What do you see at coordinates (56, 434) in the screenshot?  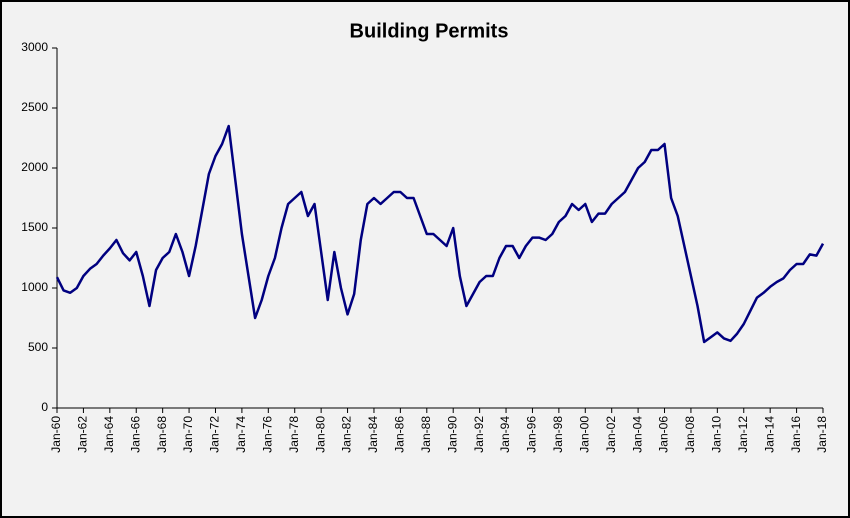 I see `x-tick-label: Jan-60` at bounding box center [56, 434].